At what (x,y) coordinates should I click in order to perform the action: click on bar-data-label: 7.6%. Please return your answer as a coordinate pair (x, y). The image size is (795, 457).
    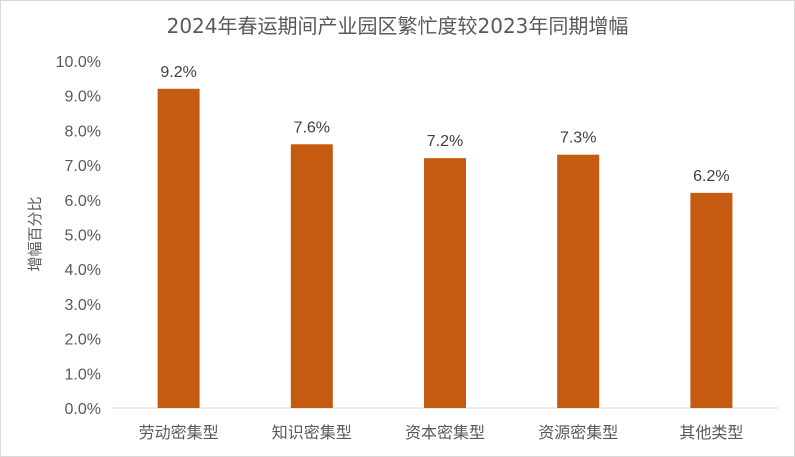
    Looking at the image, I should click on (312, 127).